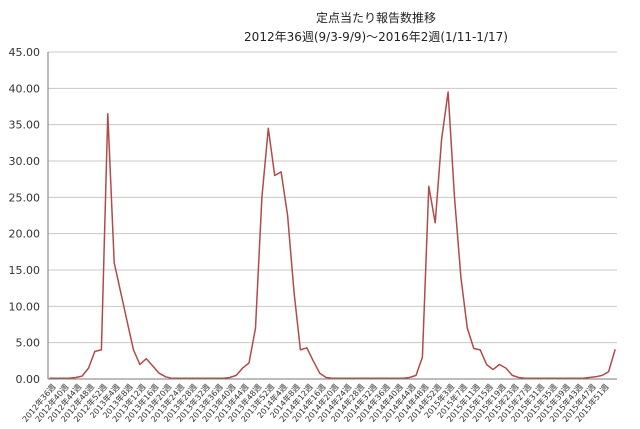 This screenshot has height=429, width=640. I want to click on y-tick-label: 30.00, so click(25, 161).